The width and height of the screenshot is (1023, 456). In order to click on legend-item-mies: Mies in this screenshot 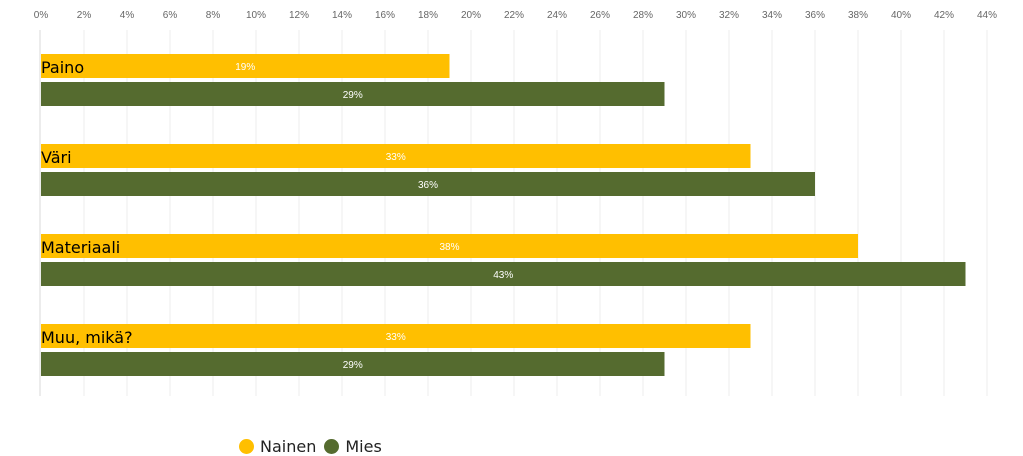, I will do `click(353, 446)`.